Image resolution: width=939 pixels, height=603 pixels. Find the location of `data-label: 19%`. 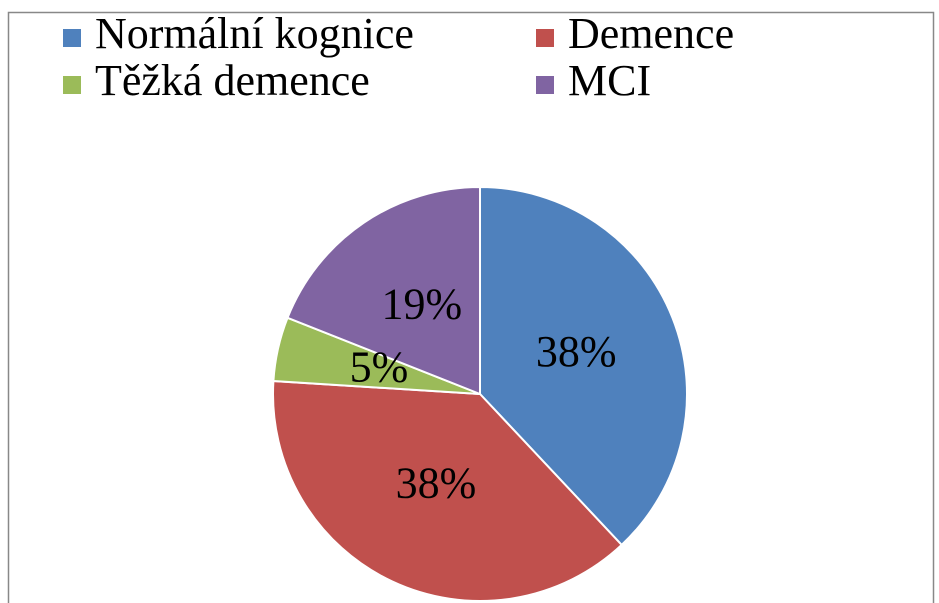

data-label: 19% is located at coordinates (421, 303).